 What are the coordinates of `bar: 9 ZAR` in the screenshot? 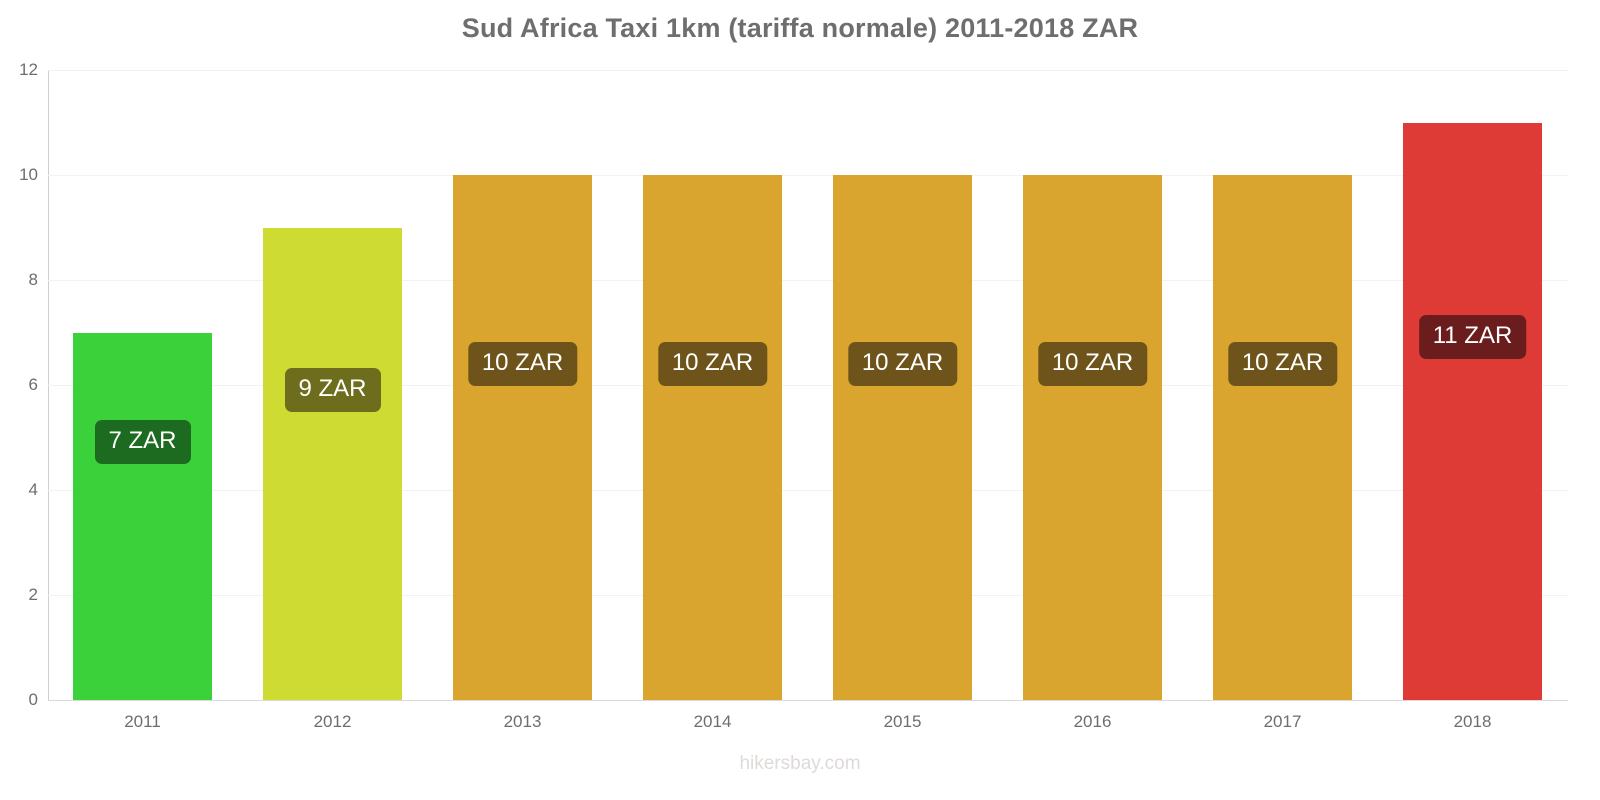 It's located at (332, 463).